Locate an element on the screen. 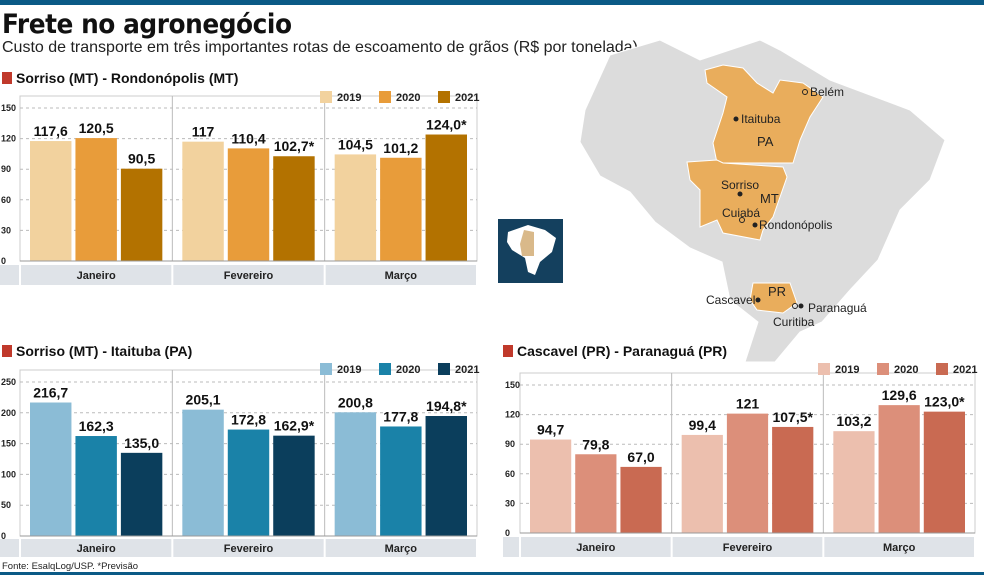  chart-title-text: Sorriso (MT) - Rondonópolis (MT) is located at coordinates (127, 78).